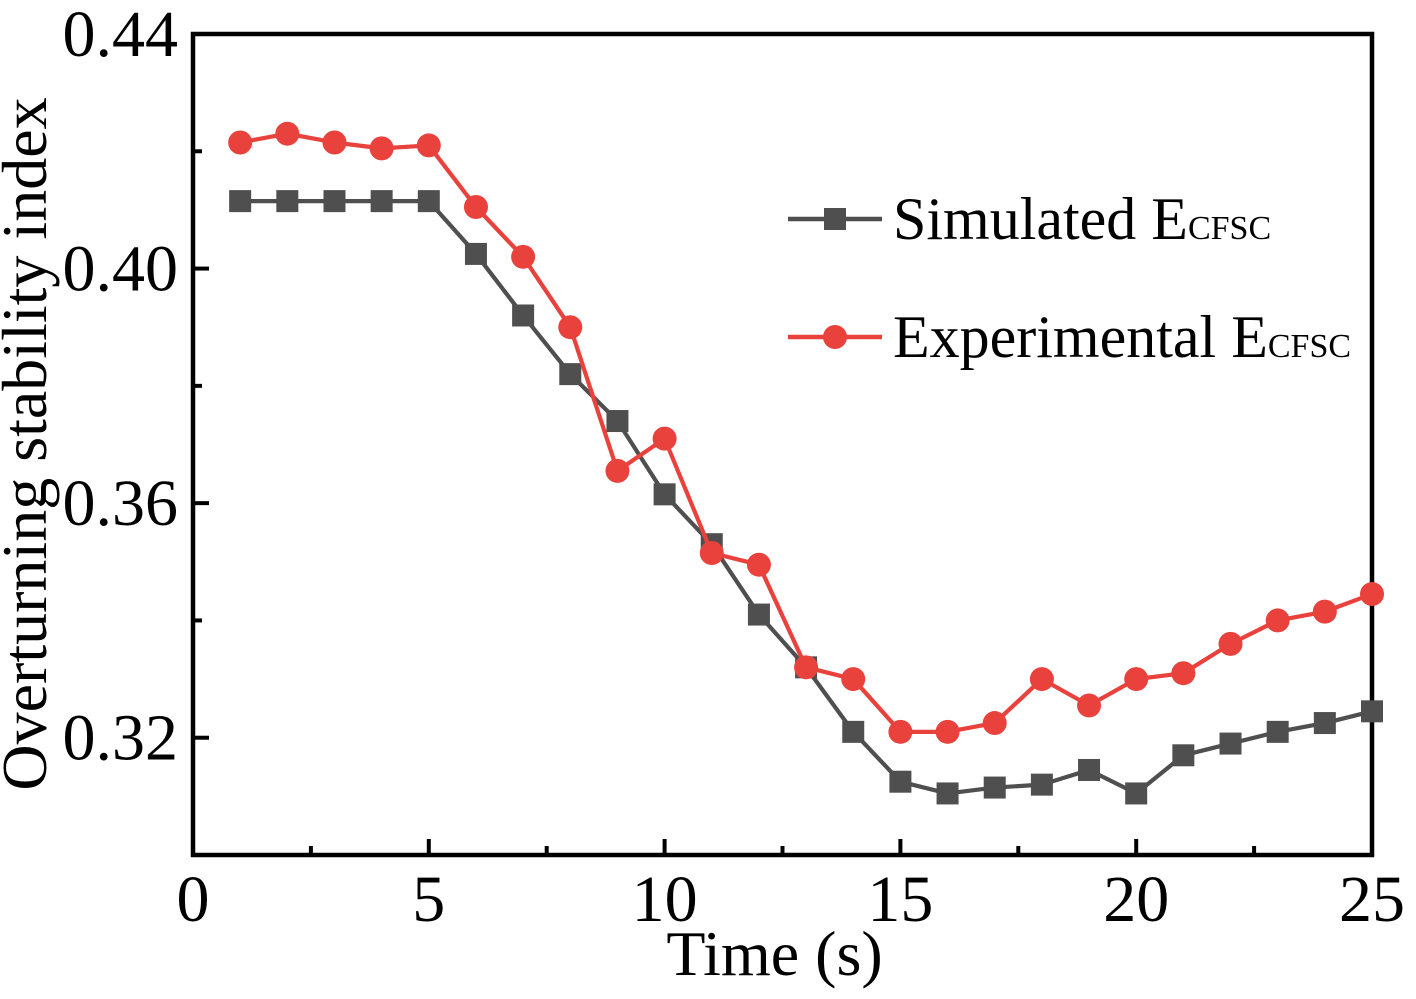  I want to click on x-tick-label-0: 0, so click(193, 899).